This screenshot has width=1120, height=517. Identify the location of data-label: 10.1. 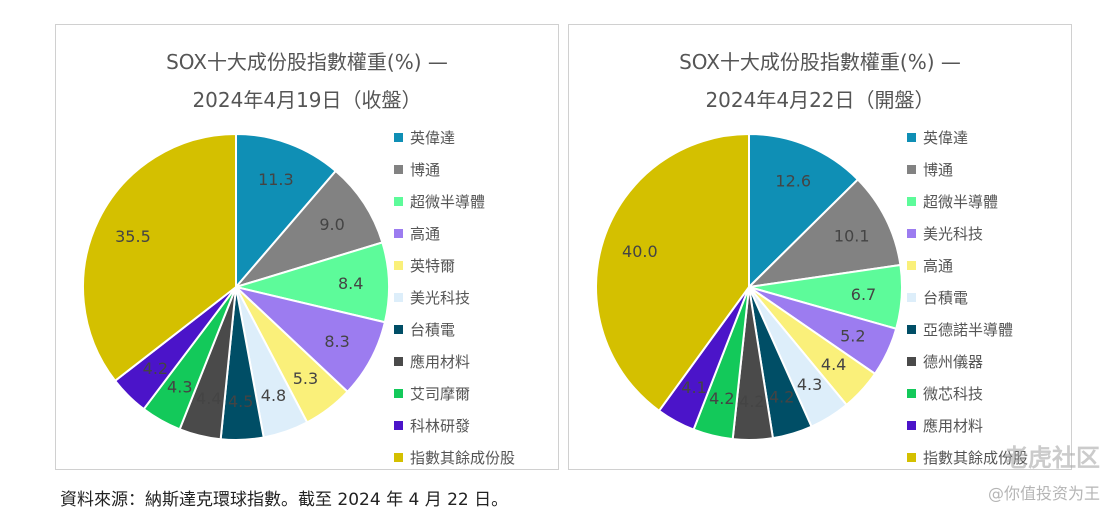
(852, 235).